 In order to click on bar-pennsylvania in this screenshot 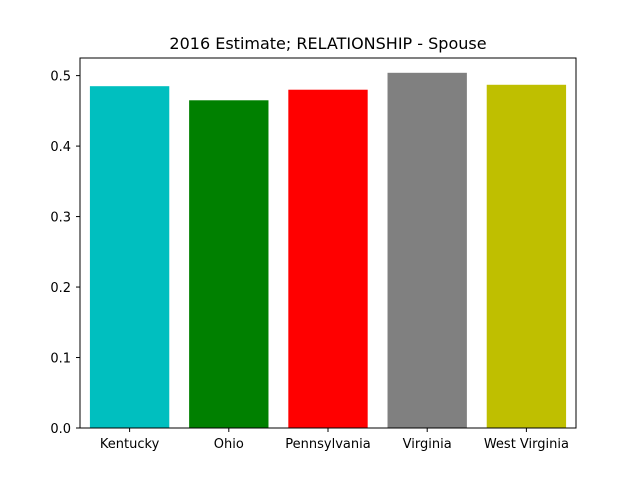, I will do `click(328, 258)`.